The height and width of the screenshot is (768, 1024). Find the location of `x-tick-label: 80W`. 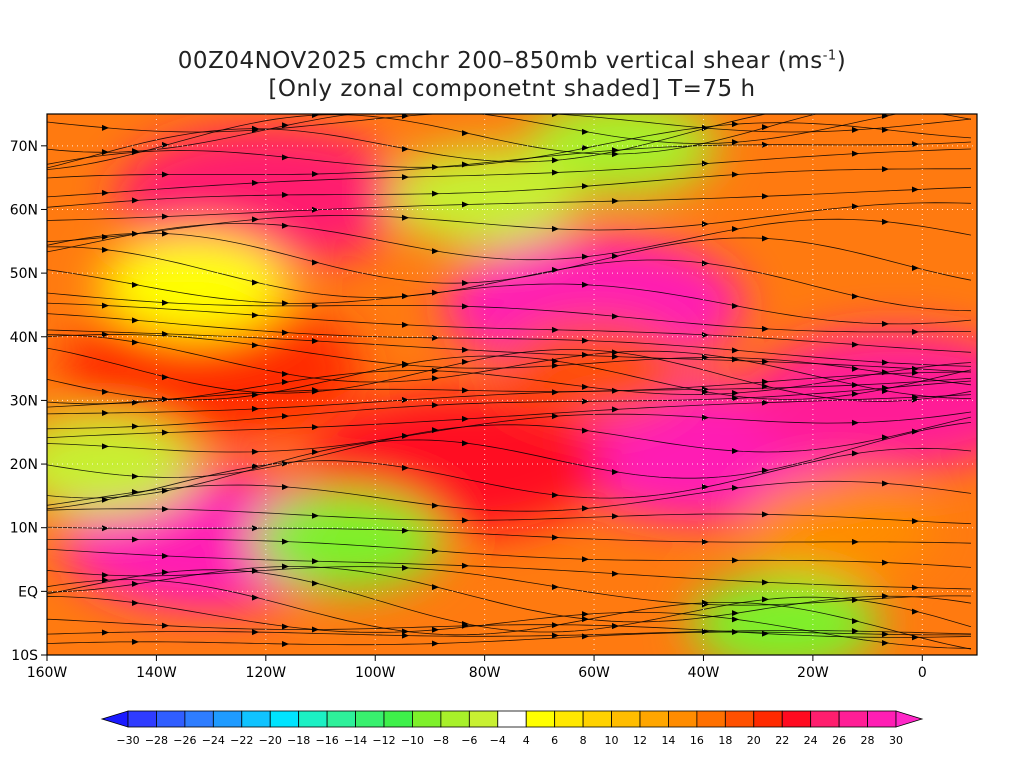

x-tick-label: 80W is located at coordinates (485, 673).